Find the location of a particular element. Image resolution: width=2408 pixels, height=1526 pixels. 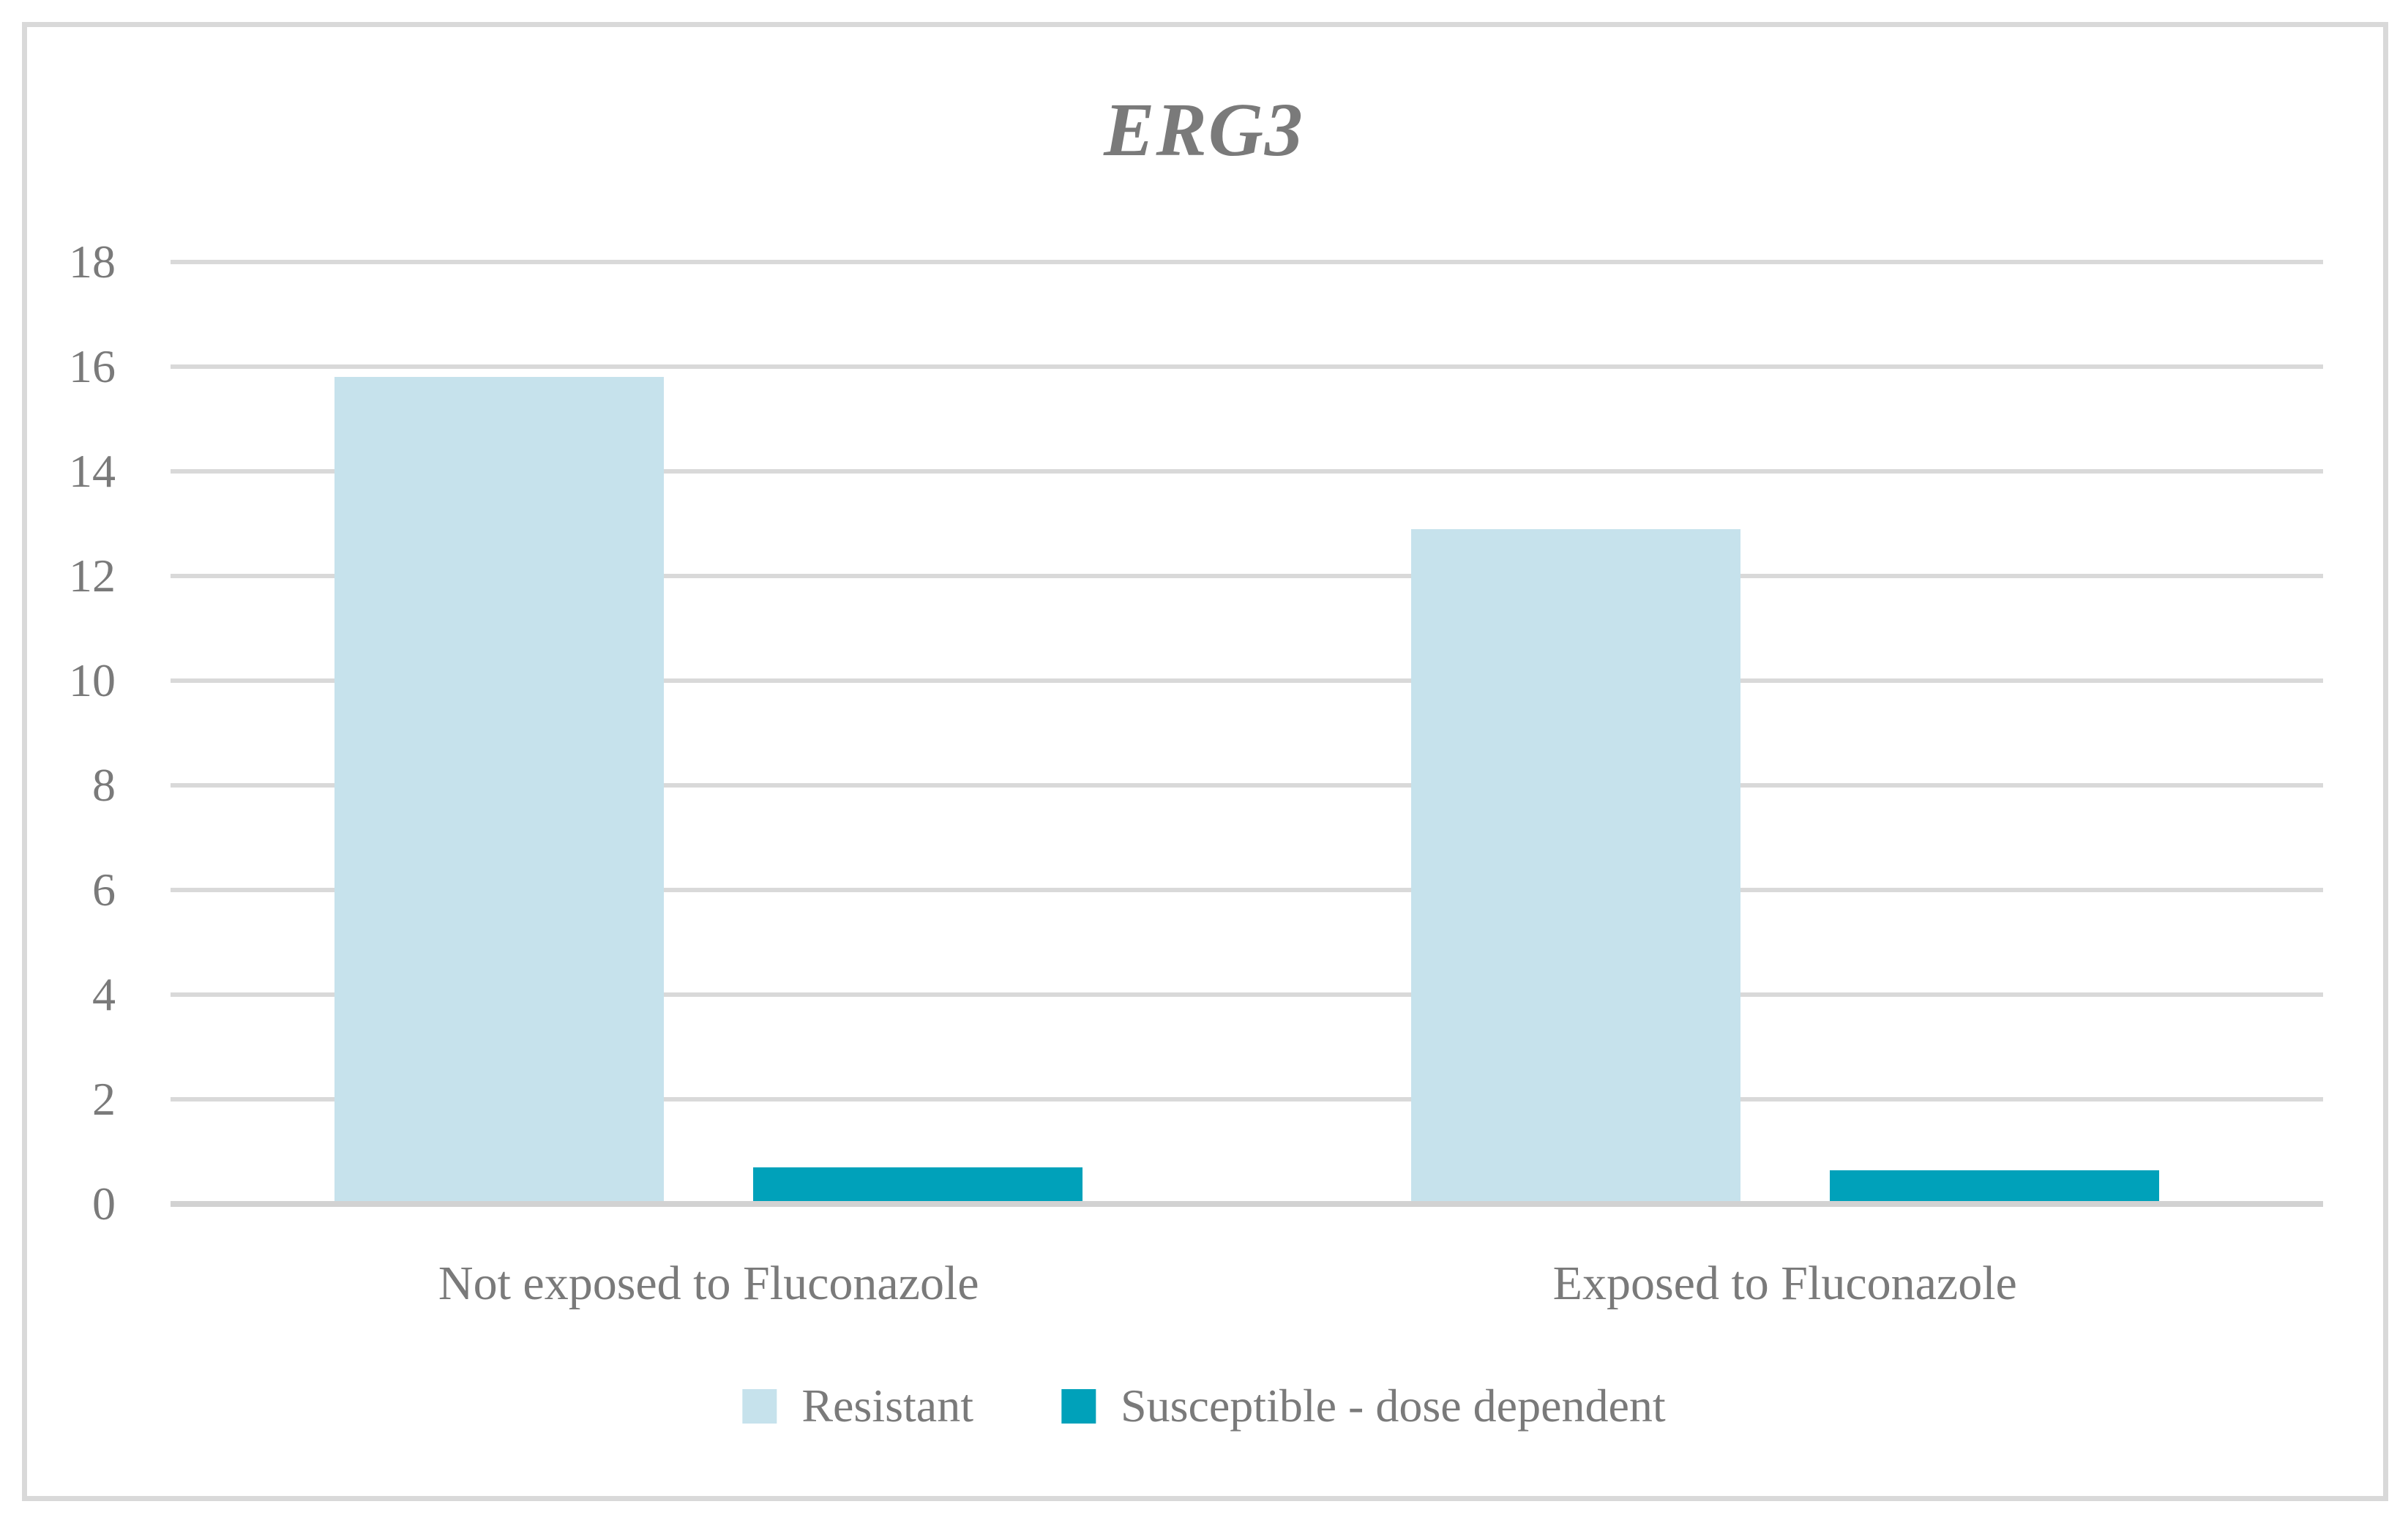

chart-title: ERG3 is located at coordinates (1204, 130).